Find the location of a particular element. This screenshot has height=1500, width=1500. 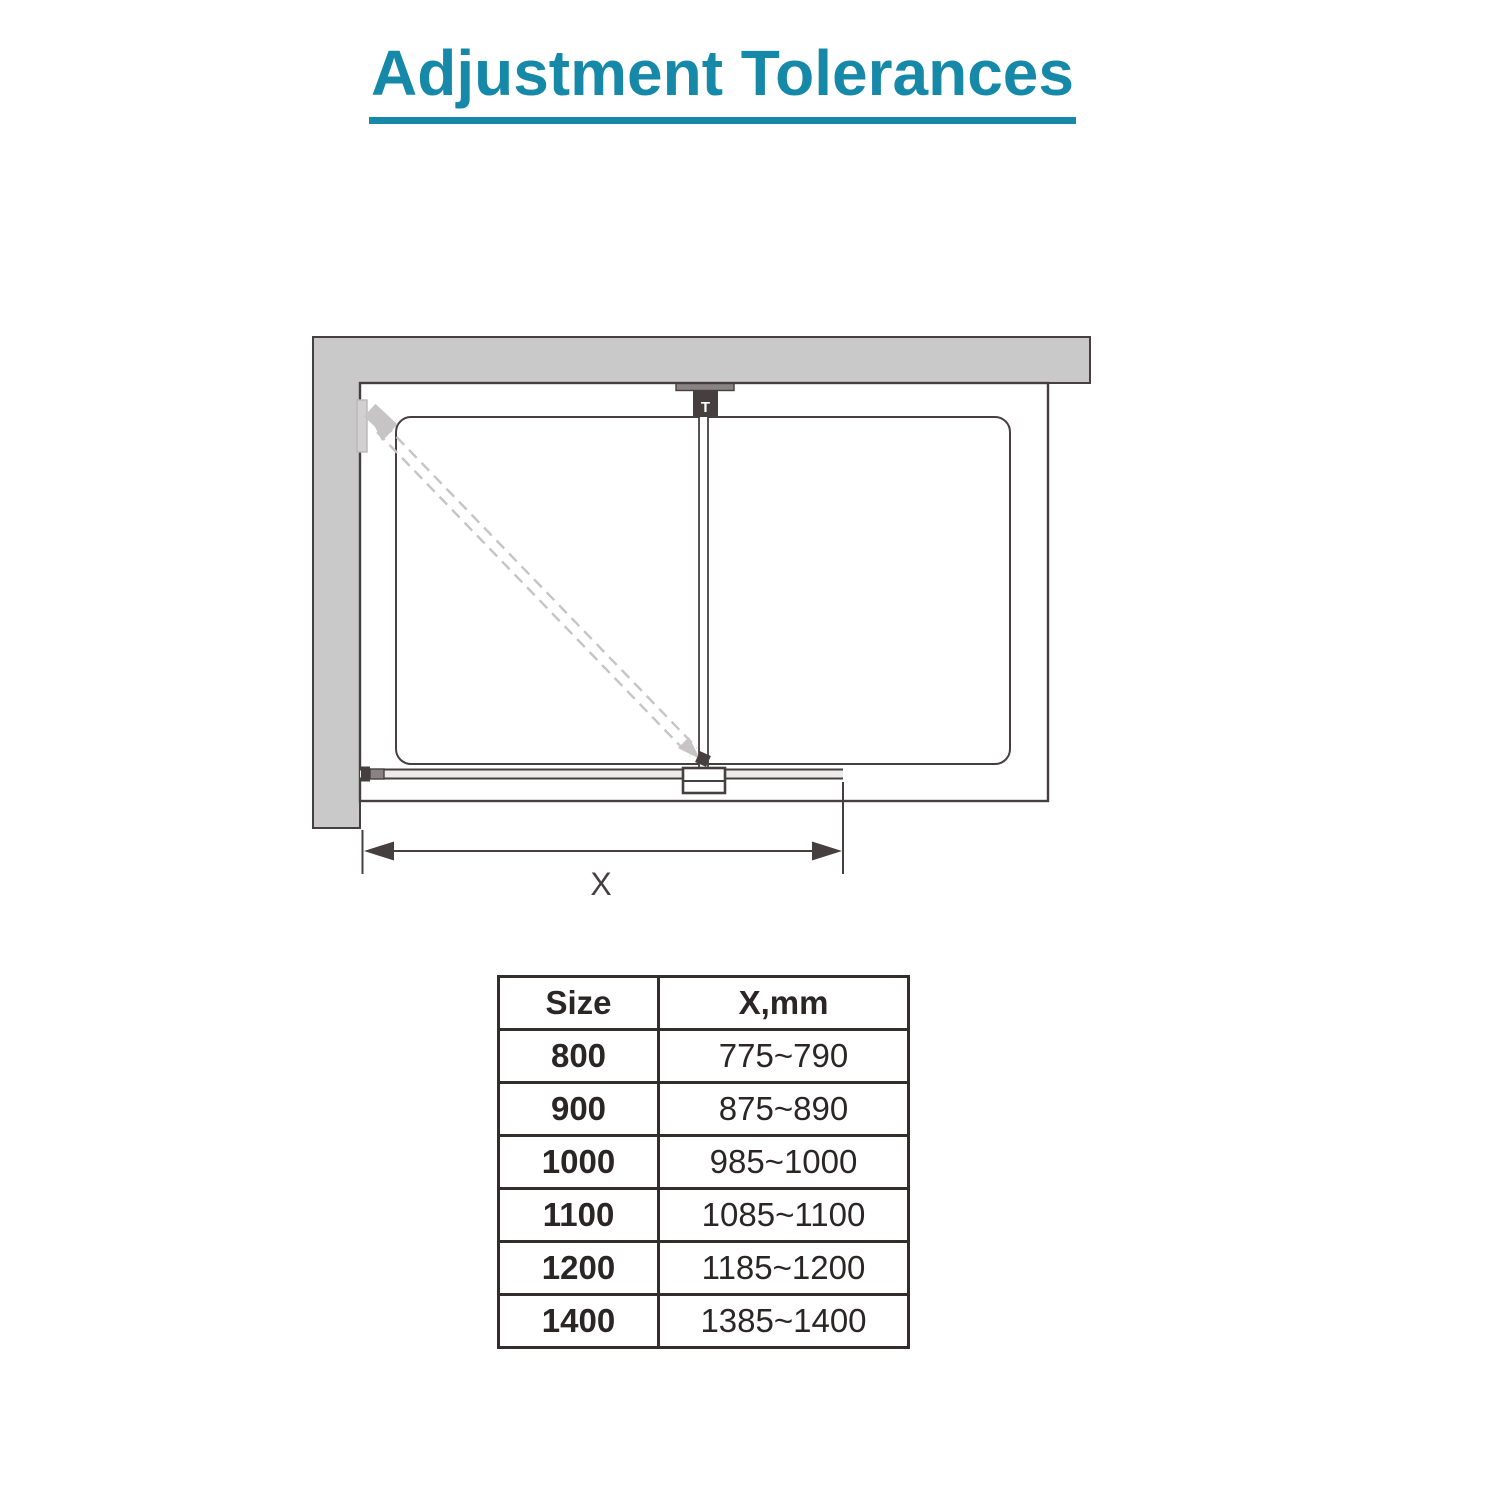

page-title: Adjustment Tolerances is located at coordinates (722, 82).